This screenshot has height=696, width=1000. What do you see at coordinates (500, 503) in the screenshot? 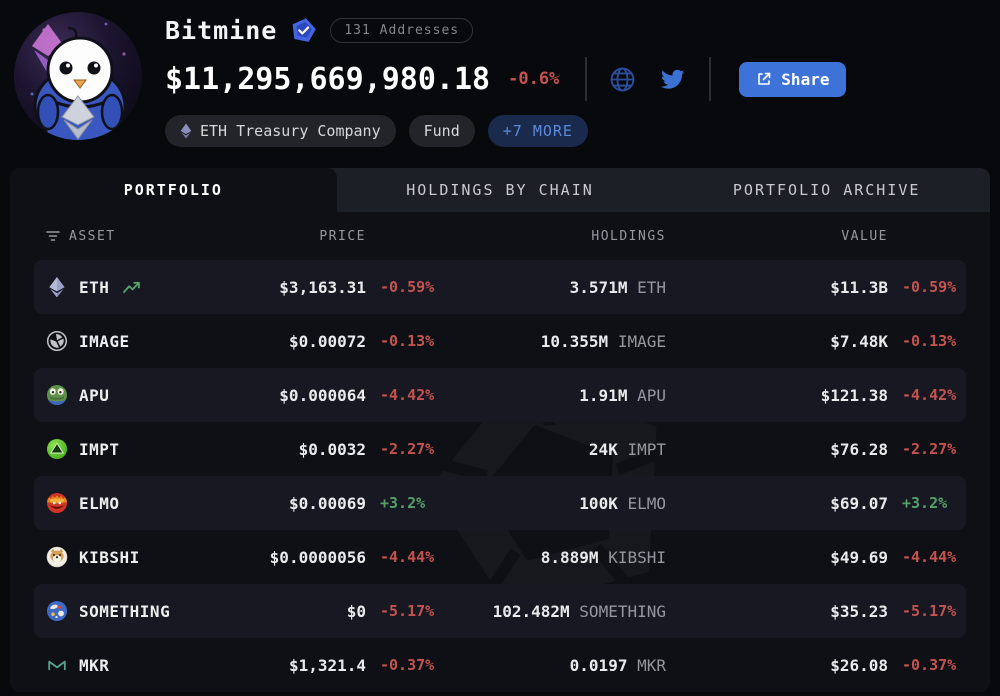
I see `table-row: ELMO $0.00069 +3.2% 100K ELMO $69.07 +3.2%` at bounding box center [500, 503].